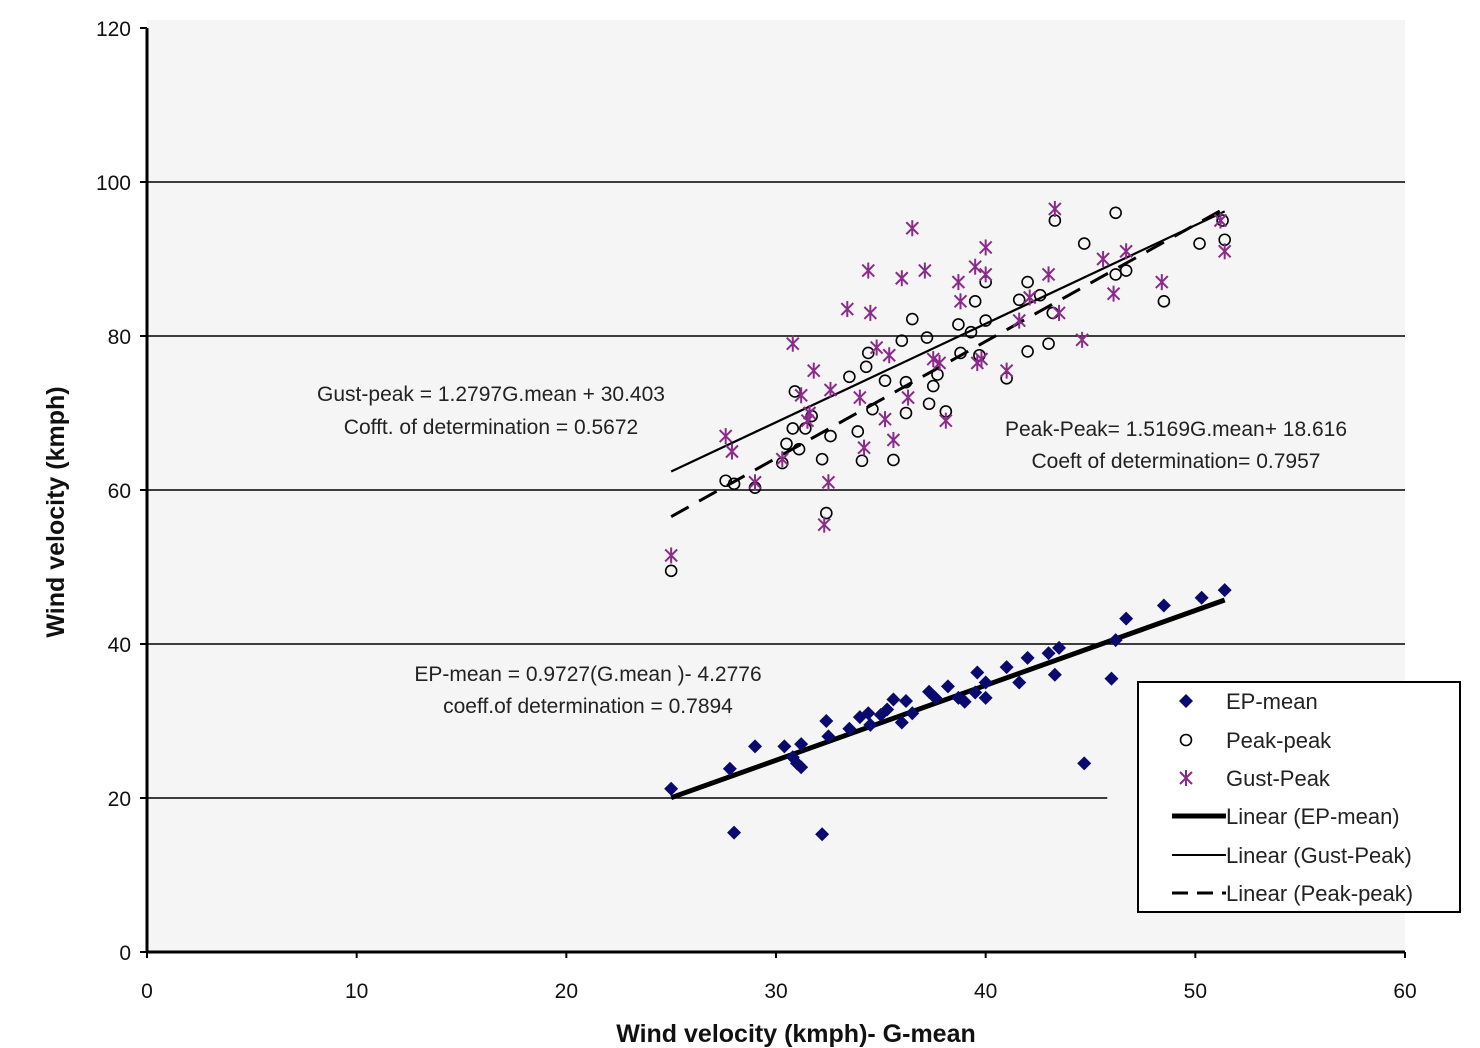  What do you see at coordinates (1299, 797) in the screenshot?
I see `legend-box` at bounding box center [1299, 797].